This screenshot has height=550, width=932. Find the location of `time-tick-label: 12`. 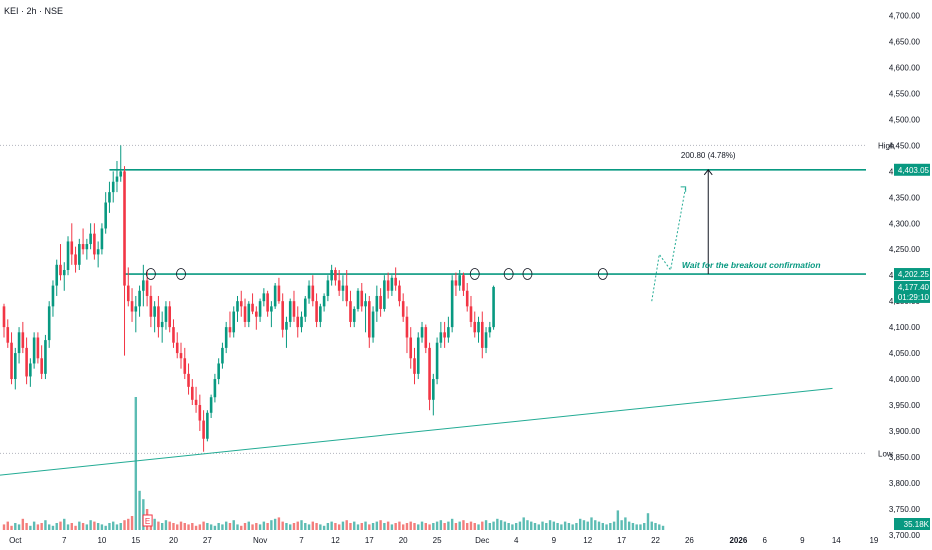

time-tick-label: 12 is located at coordinates (587, 540).